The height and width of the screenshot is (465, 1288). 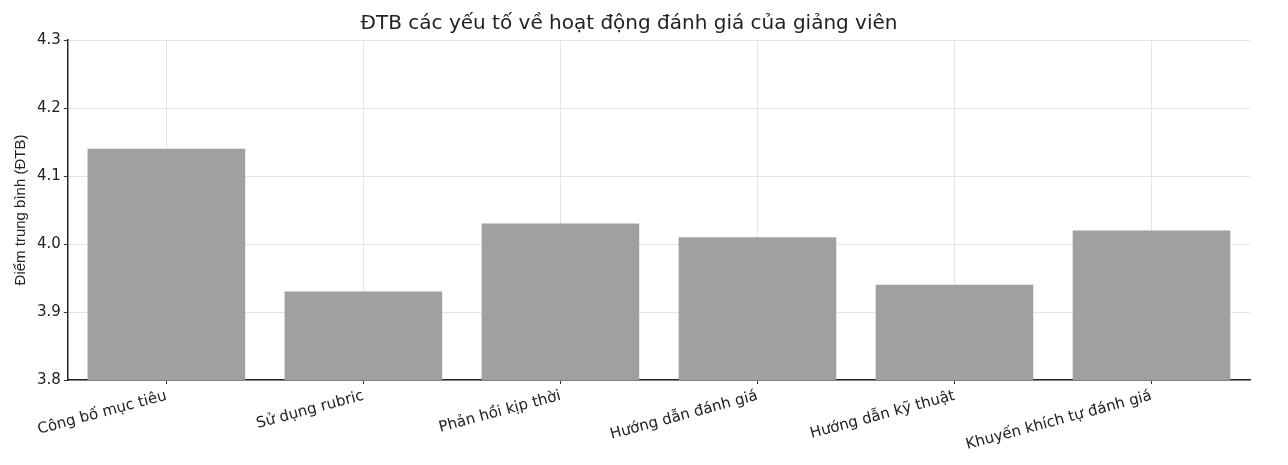 I want to click on y-tick-label: 3.8, so click(x=49, y=378).